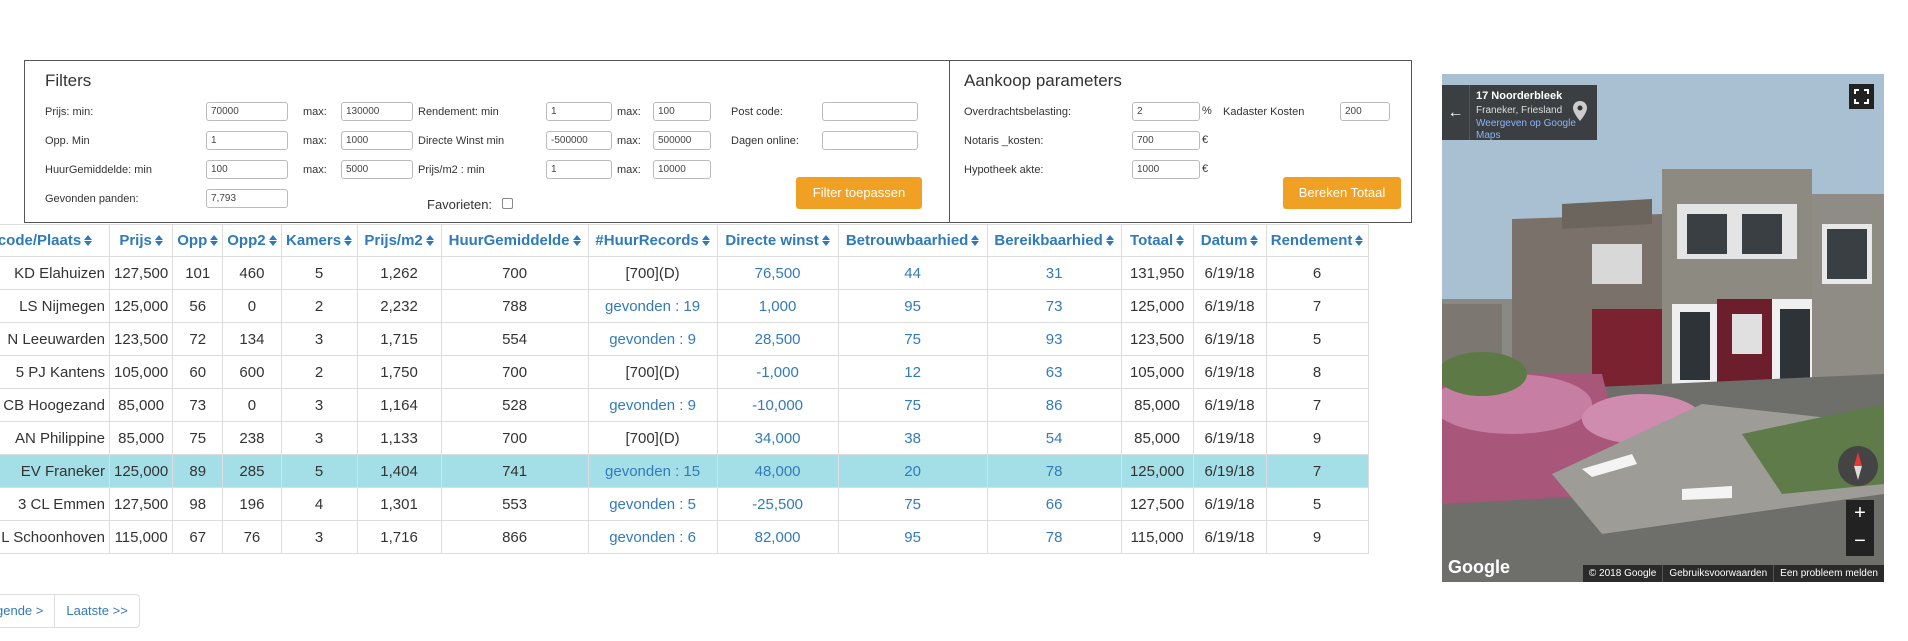 The height and width of the screenshot is (641, 1908). I want to click on huur-min-input: 100, so click(247, 169).